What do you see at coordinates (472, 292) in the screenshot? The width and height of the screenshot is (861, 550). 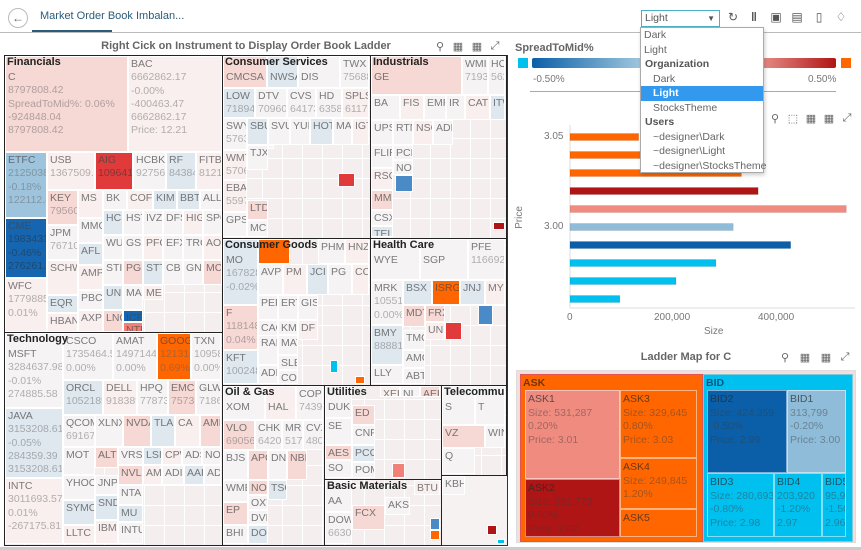 I see `treemap-cell: JNJ` at bounding box center [472, 292].